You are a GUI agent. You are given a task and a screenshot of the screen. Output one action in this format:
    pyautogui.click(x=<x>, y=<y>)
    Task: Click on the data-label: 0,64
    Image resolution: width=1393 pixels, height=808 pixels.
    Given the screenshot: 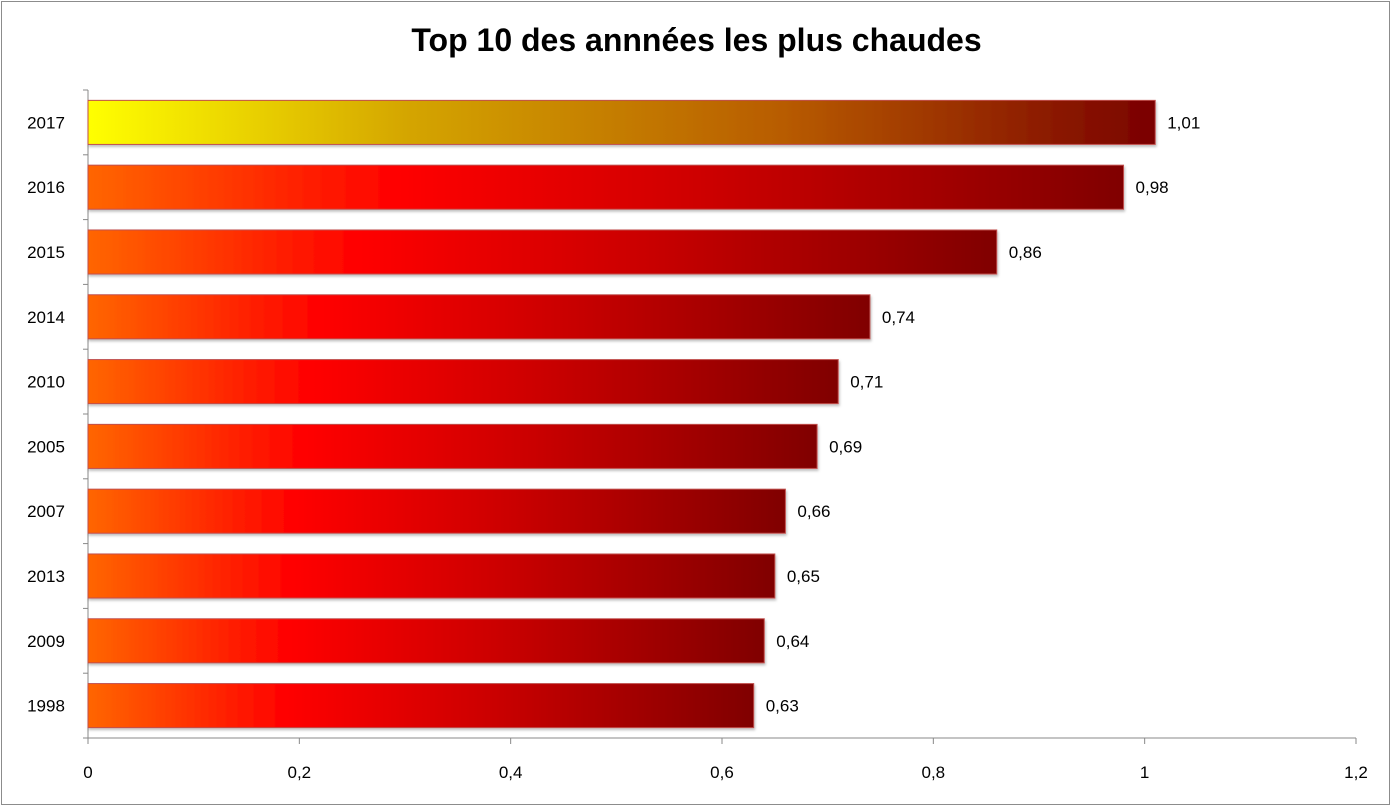 What is the action you would take?
    pyautogui.click(x=792, y=641)
    